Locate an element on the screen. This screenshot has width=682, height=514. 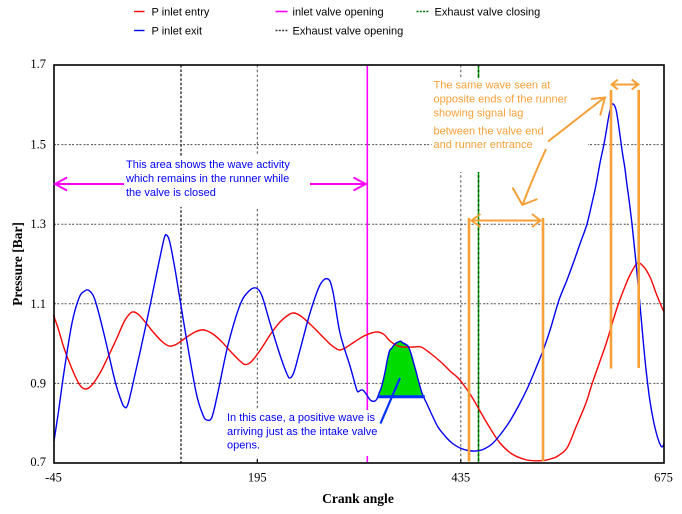
svg-text: inlet valve opening is located at coordinates (338, 12).